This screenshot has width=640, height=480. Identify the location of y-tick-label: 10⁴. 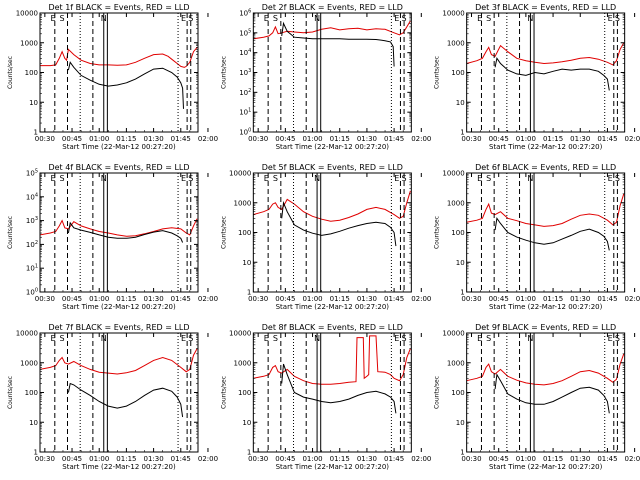
(245, 52).